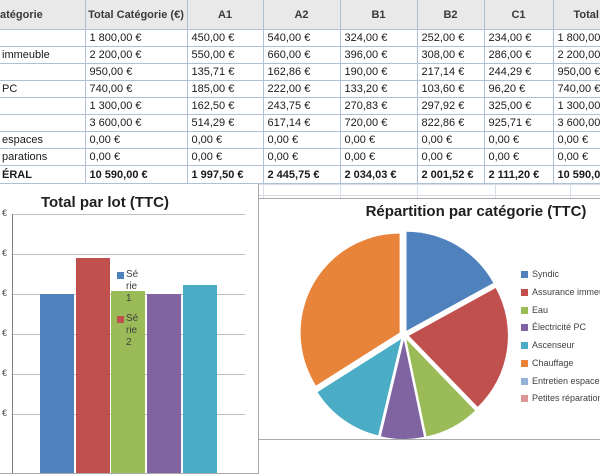 This screenshot has height=474, width=600. Describe the element at coordinates (518, 55) in the screenshot. I see `value-cell: 286,00 €` at that location.